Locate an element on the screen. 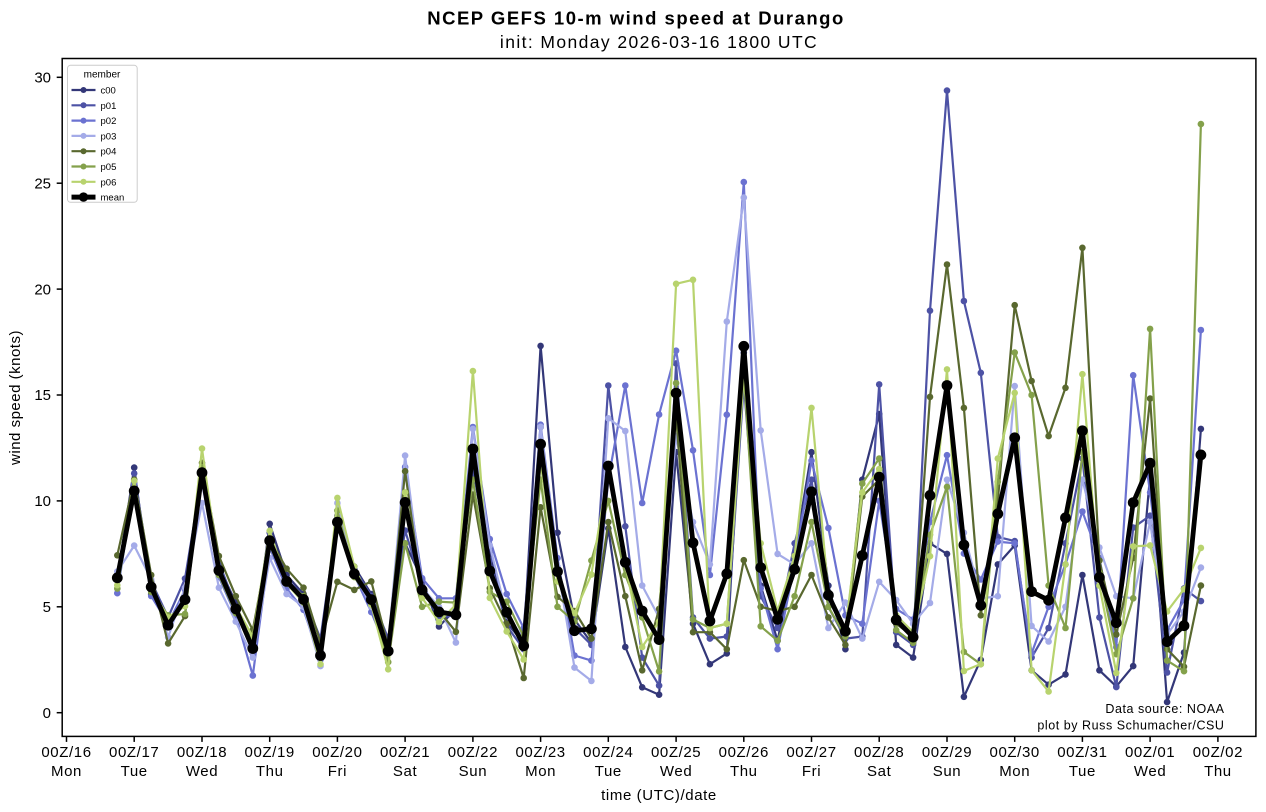 The height and width of the screenshot is (812, 1266). svg-text: 00Z/20 is located at coordinates (337, 752).